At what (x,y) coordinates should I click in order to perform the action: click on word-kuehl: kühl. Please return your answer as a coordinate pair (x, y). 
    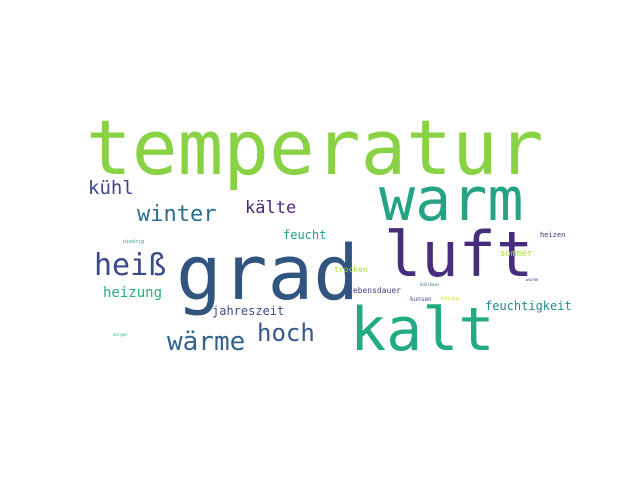
    Looking at the image, I should click on (111, 188).